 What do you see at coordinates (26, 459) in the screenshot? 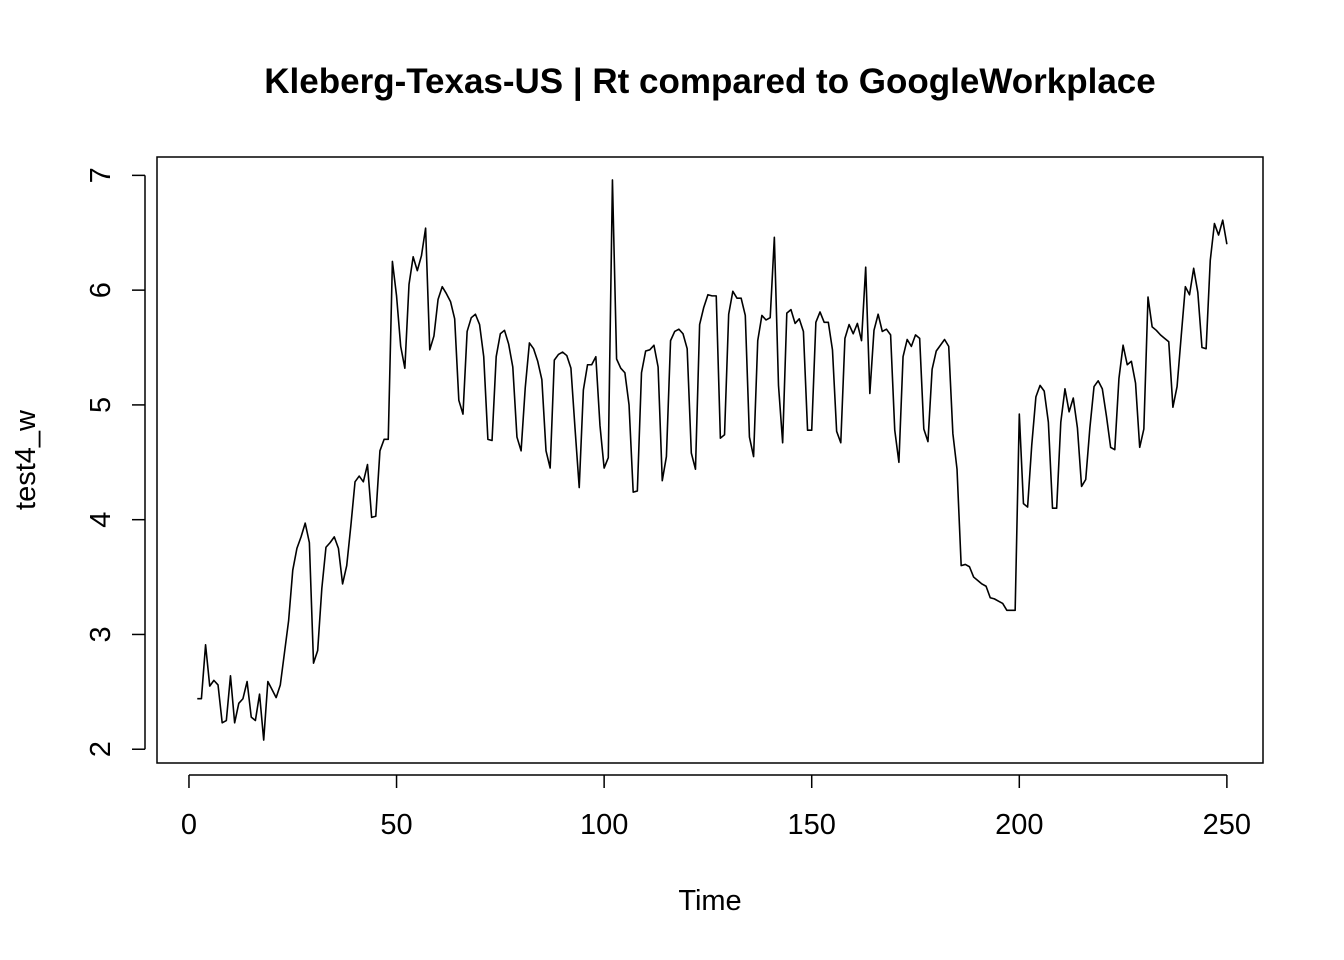
I see `y-axis-label: test4_w` at bounding box center [26, 459].